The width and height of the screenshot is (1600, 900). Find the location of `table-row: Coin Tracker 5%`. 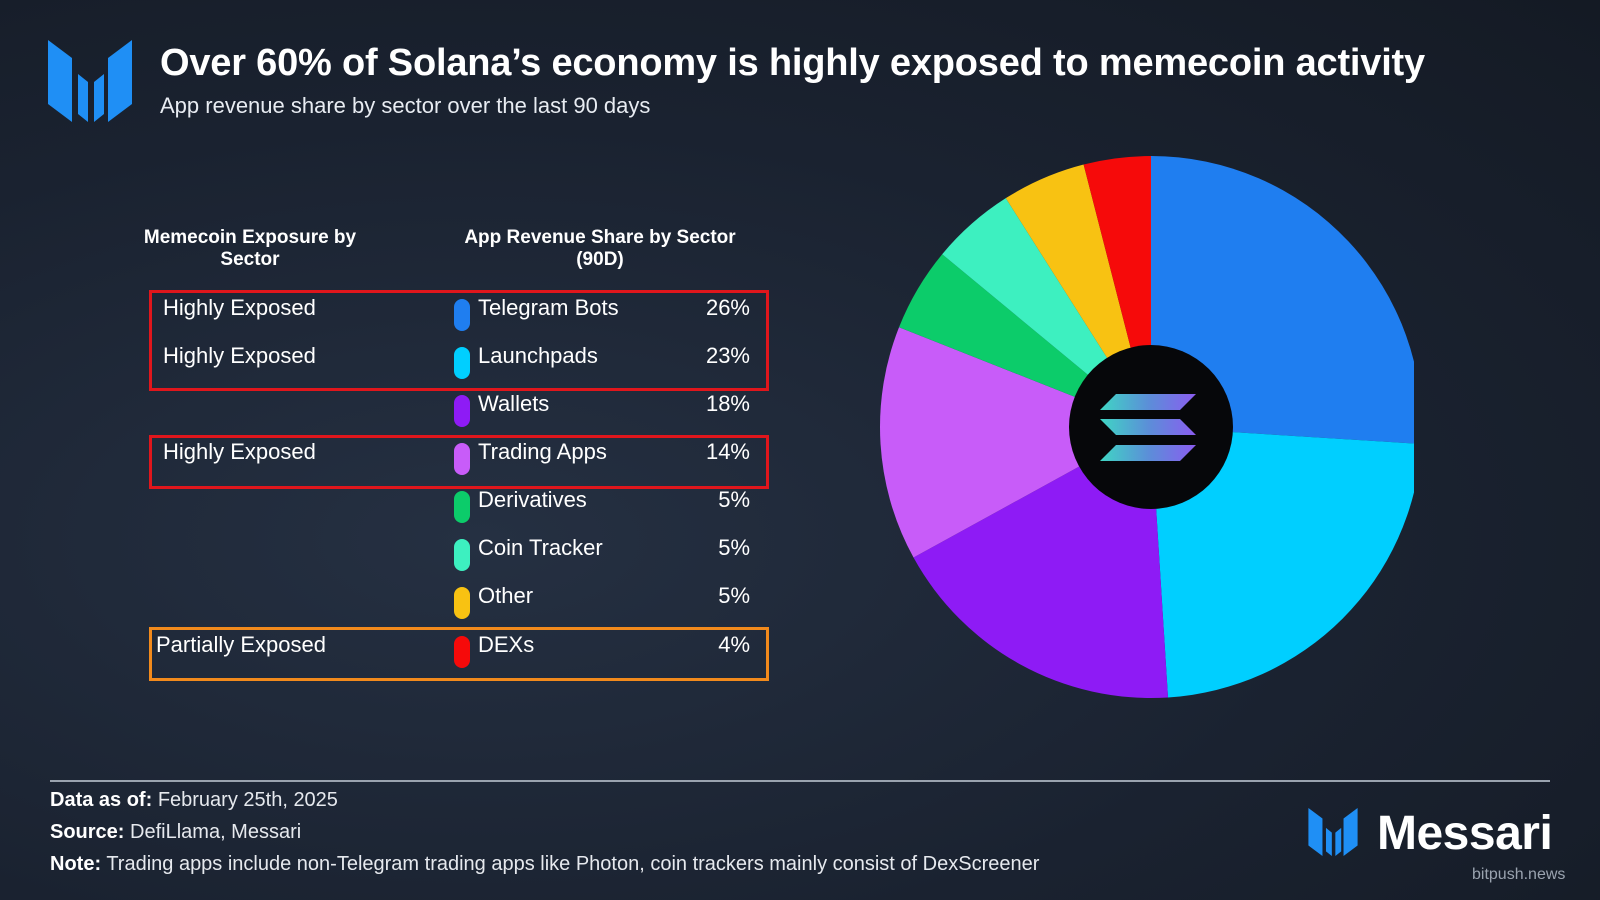

table-row: Coin Tracker 5% is located at coordinates (455, 550).